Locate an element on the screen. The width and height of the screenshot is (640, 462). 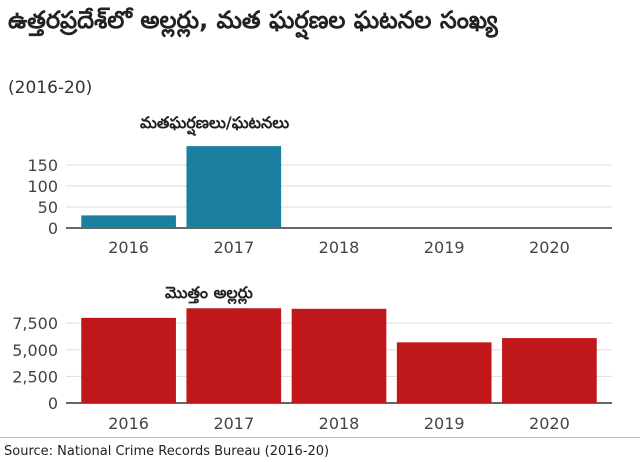
y-tick-label: 7,500 is located at coordinates (35, 323).